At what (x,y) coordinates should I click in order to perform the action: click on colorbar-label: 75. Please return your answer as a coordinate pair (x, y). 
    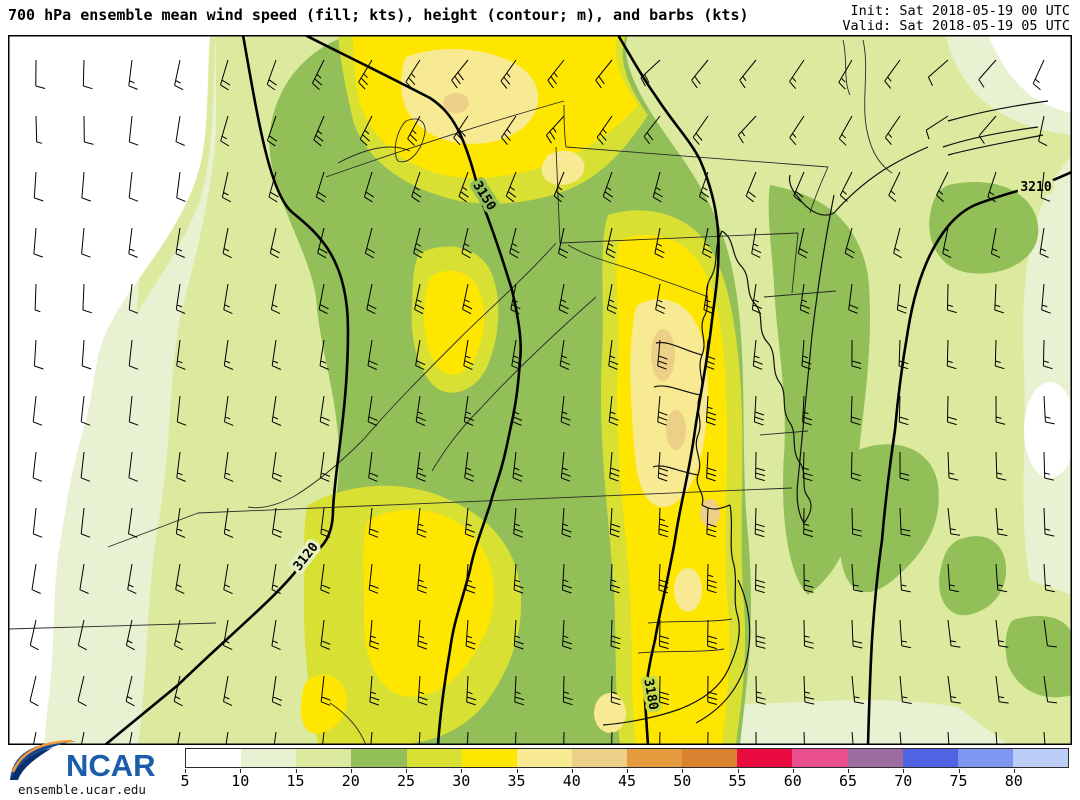
    Looking at the image, I should click on (958, 781).